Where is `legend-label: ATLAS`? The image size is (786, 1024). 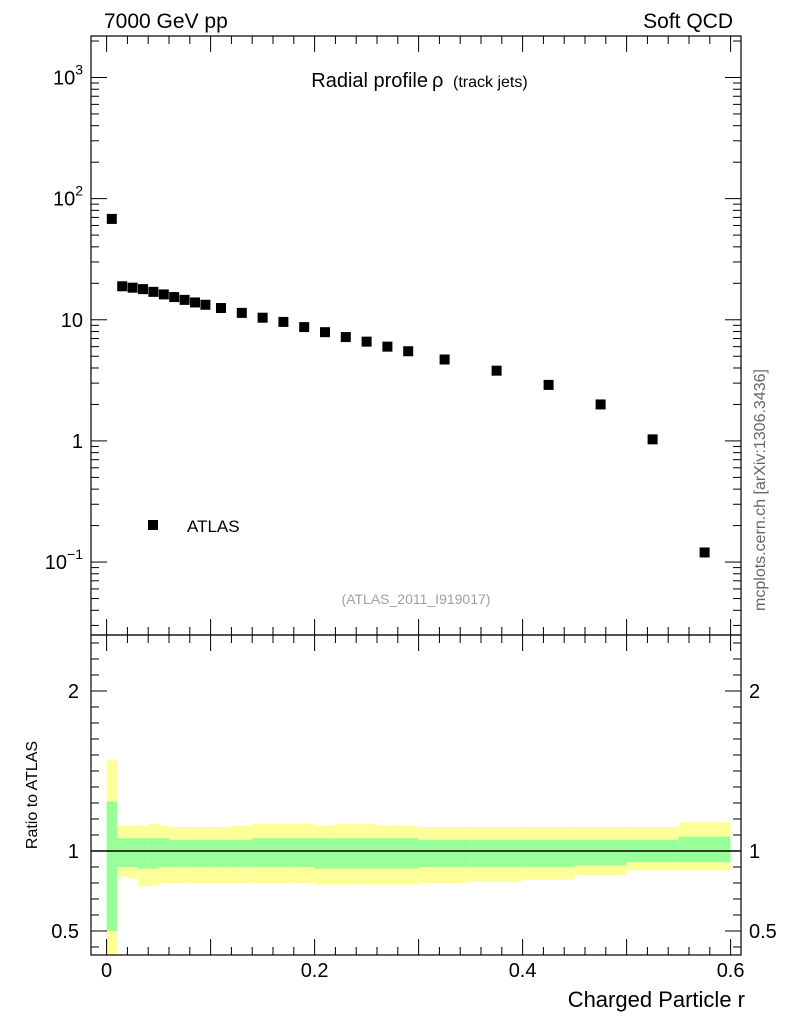
legend-label: ATLAS is located at coordinates (213, 526).